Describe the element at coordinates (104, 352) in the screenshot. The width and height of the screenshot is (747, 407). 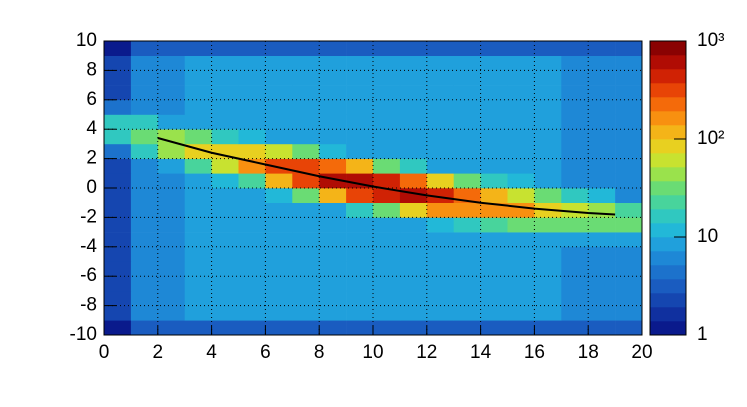
I see `x-tick-label: 0` at that location.